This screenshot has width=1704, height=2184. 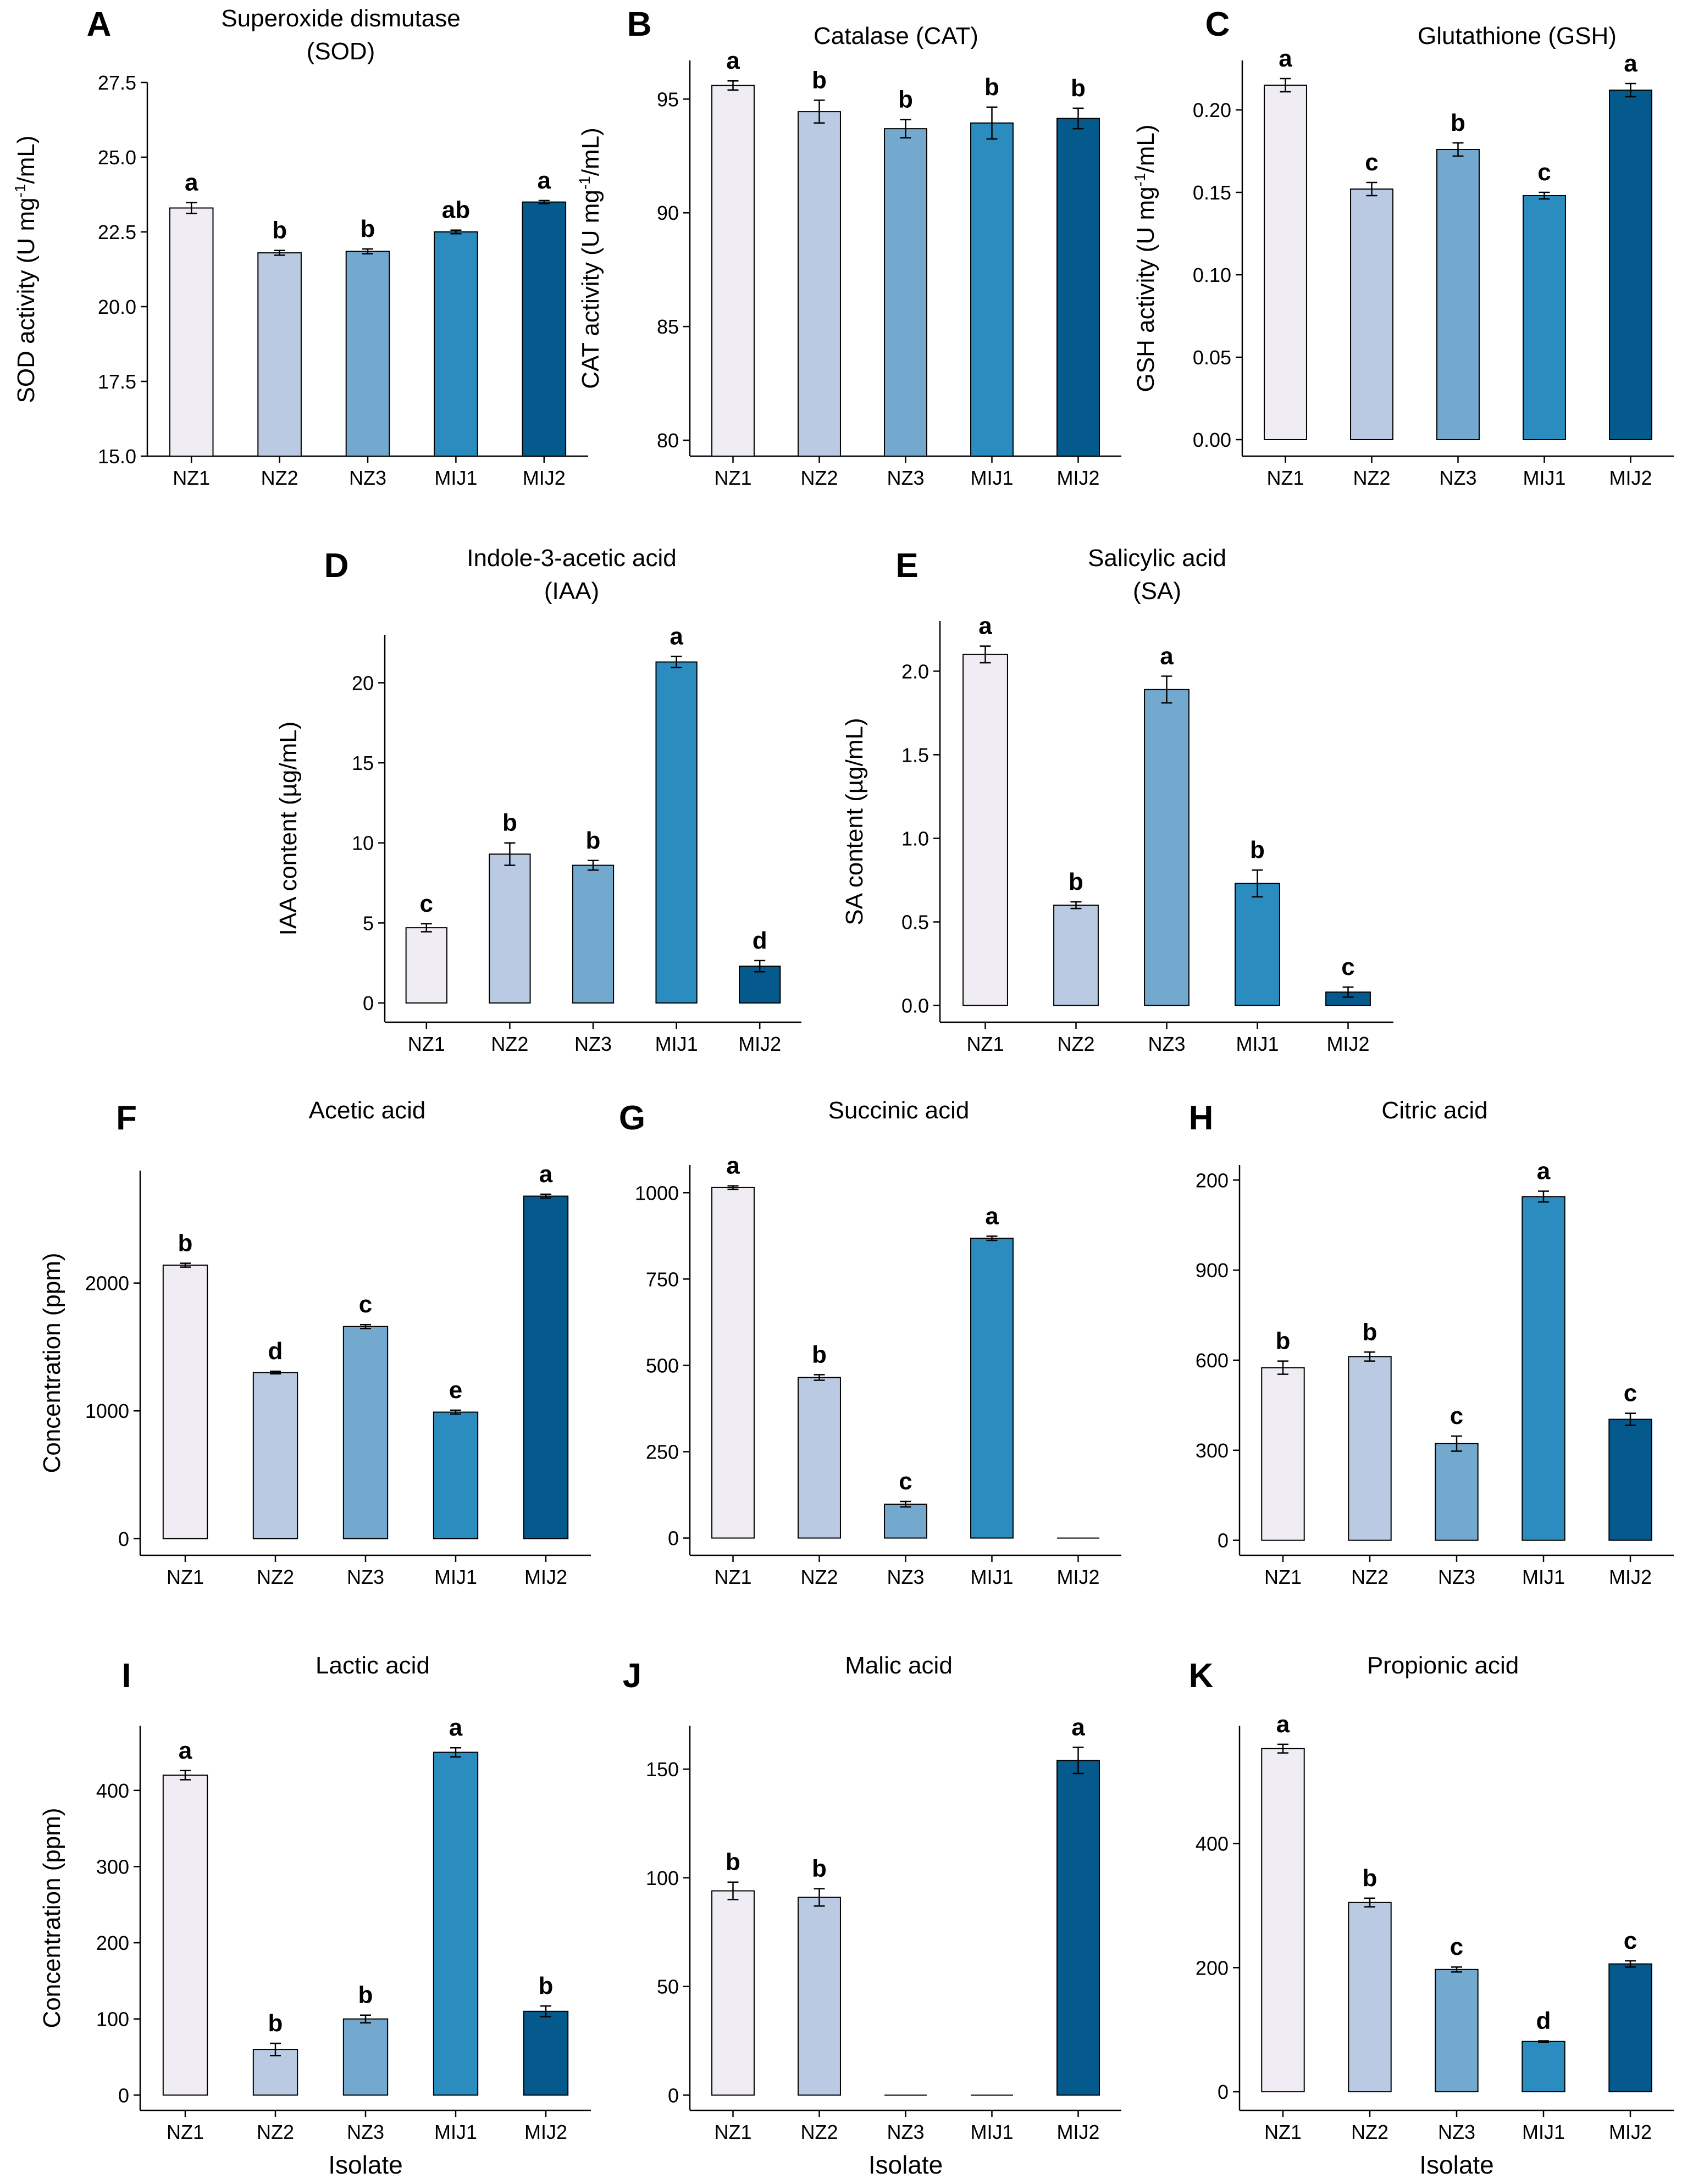 What do you see at coordinates (854, 821) in the screenshot?
I see `y-axis-label: SA content (µg/mL)` at bounding box center [854, 821].